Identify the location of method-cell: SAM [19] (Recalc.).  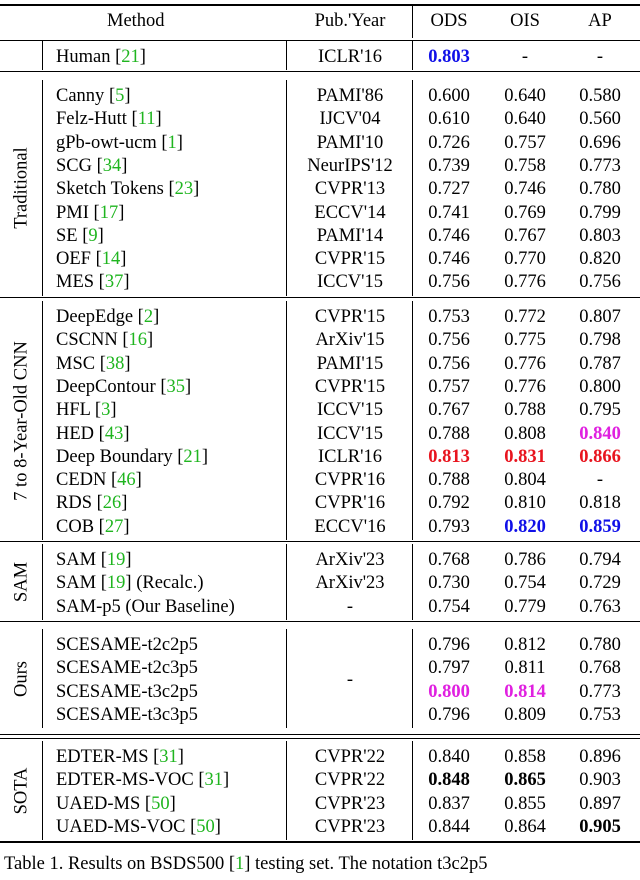
(130, 583).